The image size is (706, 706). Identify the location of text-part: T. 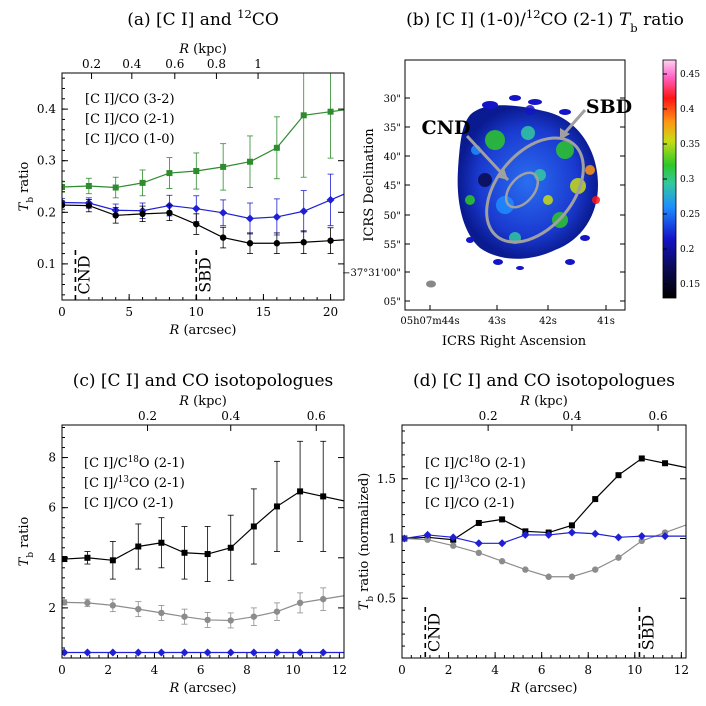
(364, 605).